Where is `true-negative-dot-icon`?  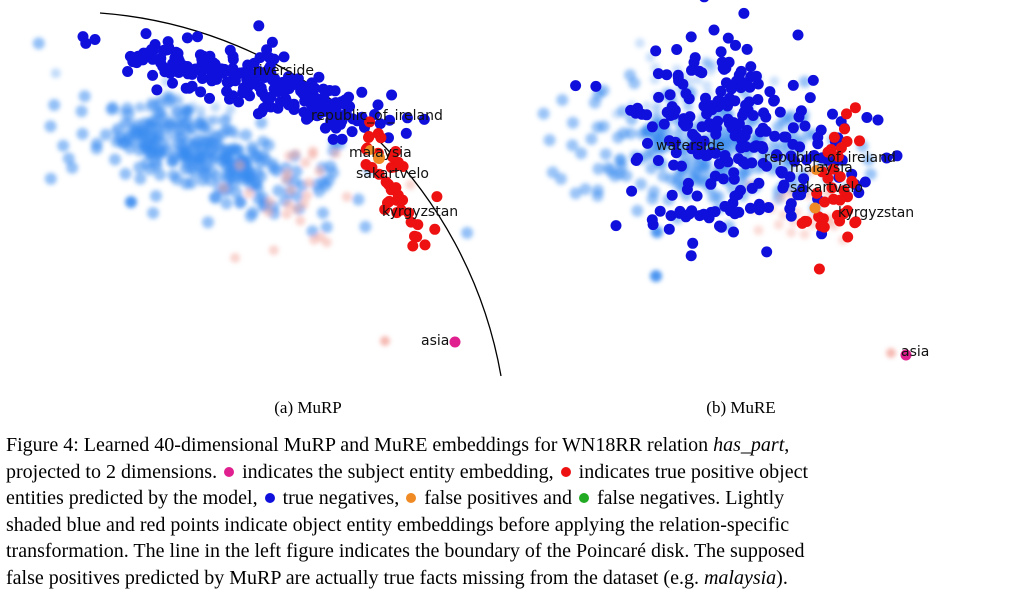
true-negative-dot-icon is located at coordinates (269, 498).